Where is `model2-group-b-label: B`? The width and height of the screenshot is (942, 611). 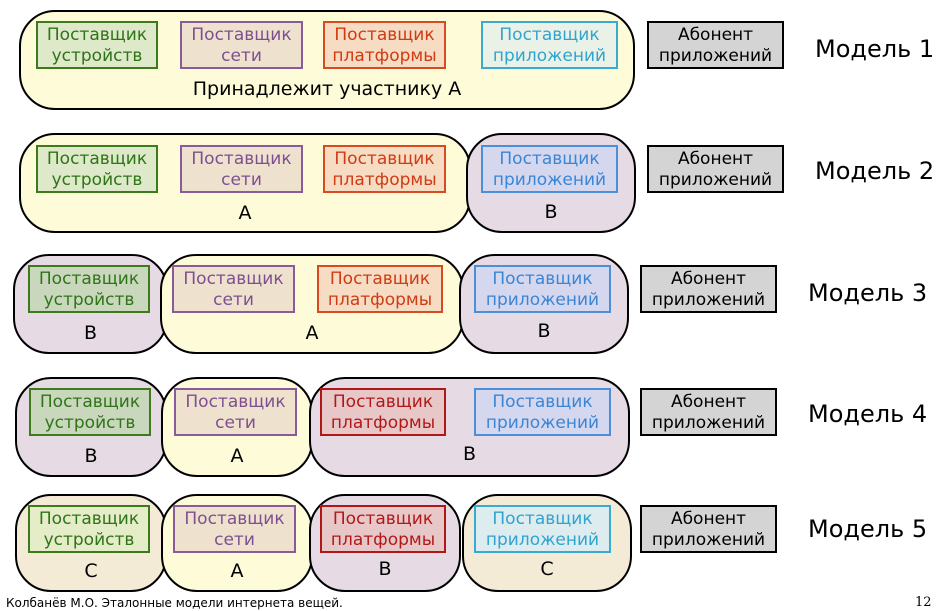 model2-group-b-label: B is located at coordinates (551, 212).